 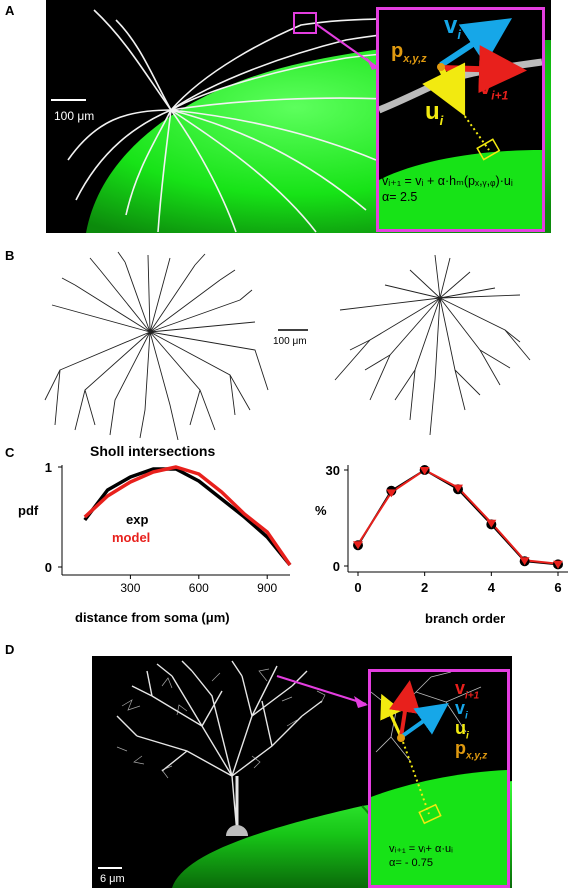 What do you see at coordinates (28, 510) in the screenshot?
I see `sholl-ylabel: pdf` at bounding box center [28, 510].